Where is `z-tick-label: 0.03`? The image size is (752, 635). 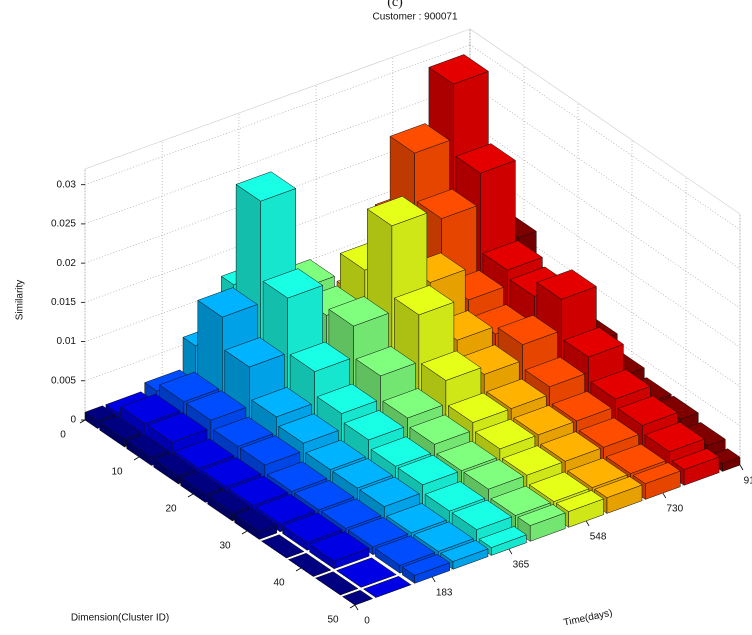
z-tick-label: 0.03 is located at coordinates (67, 184).